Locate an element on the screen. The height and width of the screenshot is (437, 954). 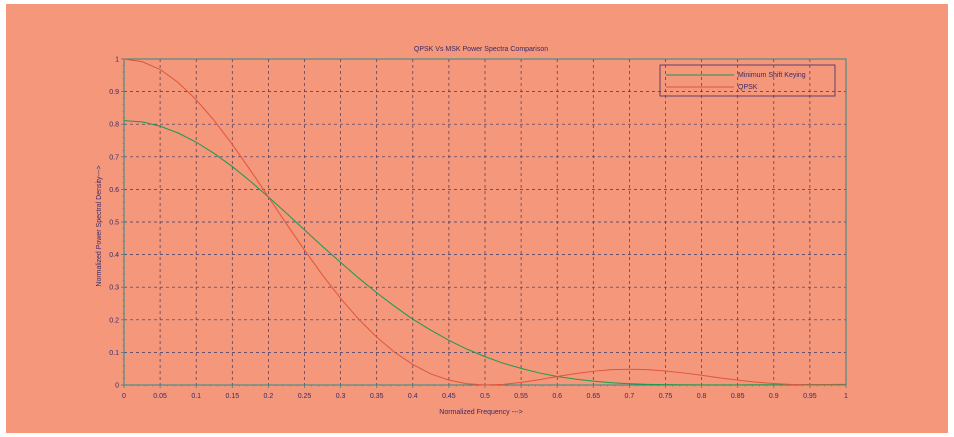
x-tick-label: 0.3 is located at coordinates (341, 396).